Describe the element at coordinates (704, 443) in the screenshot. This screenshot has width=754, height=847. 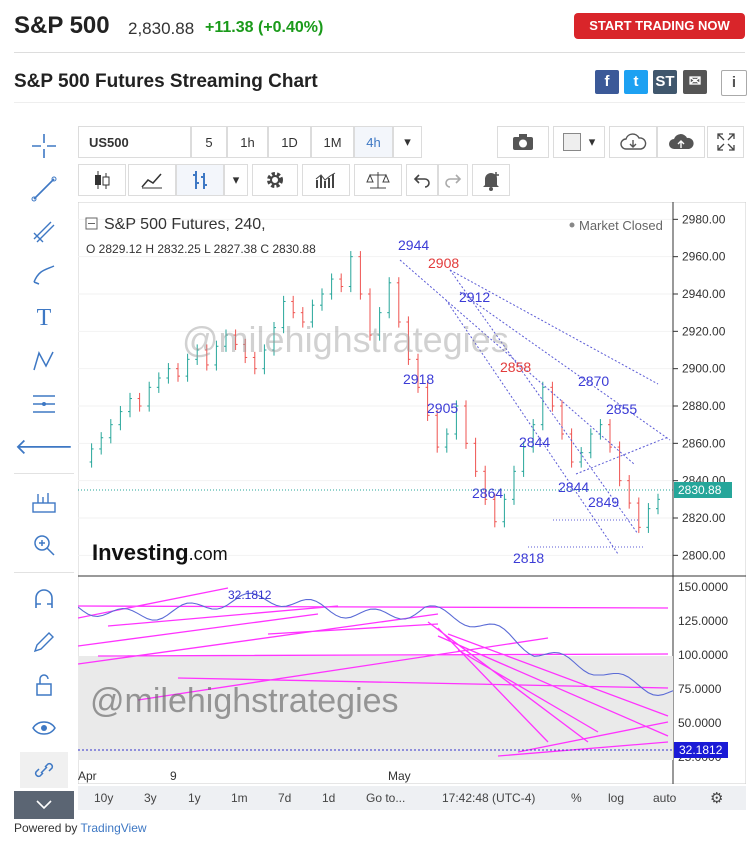
I see `price-tick: 2860.00` at that location.